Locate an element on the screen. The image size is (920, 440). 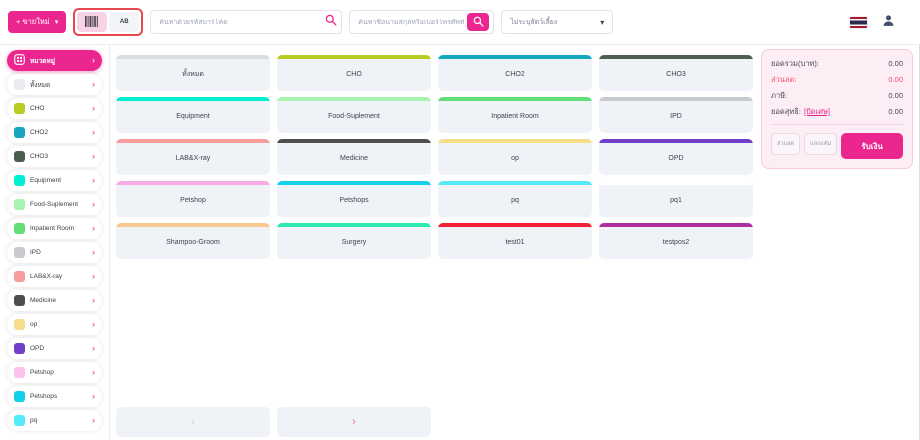
sidebar-item-label: LAB&X-ray is located at coordinates (46, 276).